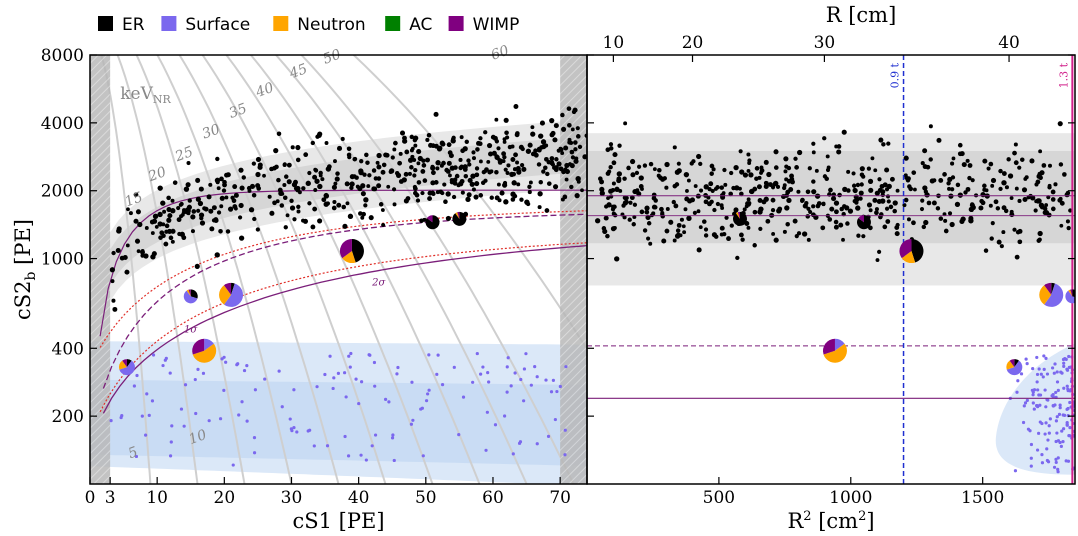 The width and height of the screenshot is (1078, 536). I want to click on exclusion-region-high, so click(573, 269).